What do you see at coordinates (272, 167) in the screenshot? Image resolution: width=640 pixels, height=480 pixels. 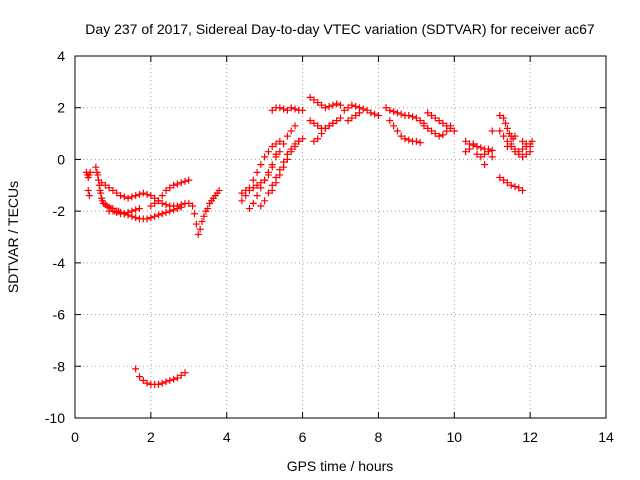 I see `series-morning-rise` at bounding box center [272, 167].